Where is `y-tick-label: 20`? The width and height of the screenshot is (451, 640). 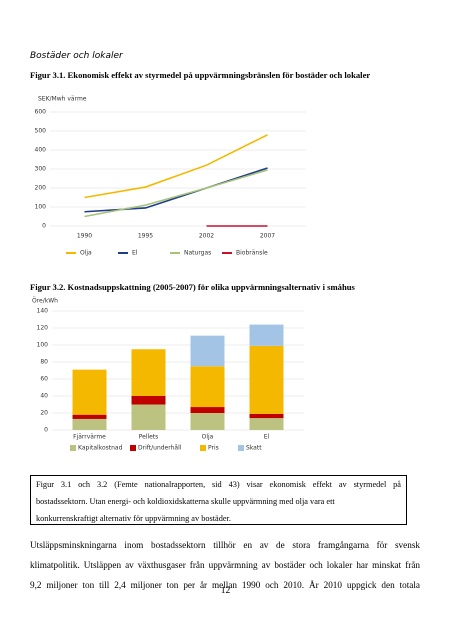 y-tick-label: 20 is located at coordinates (44, 413).